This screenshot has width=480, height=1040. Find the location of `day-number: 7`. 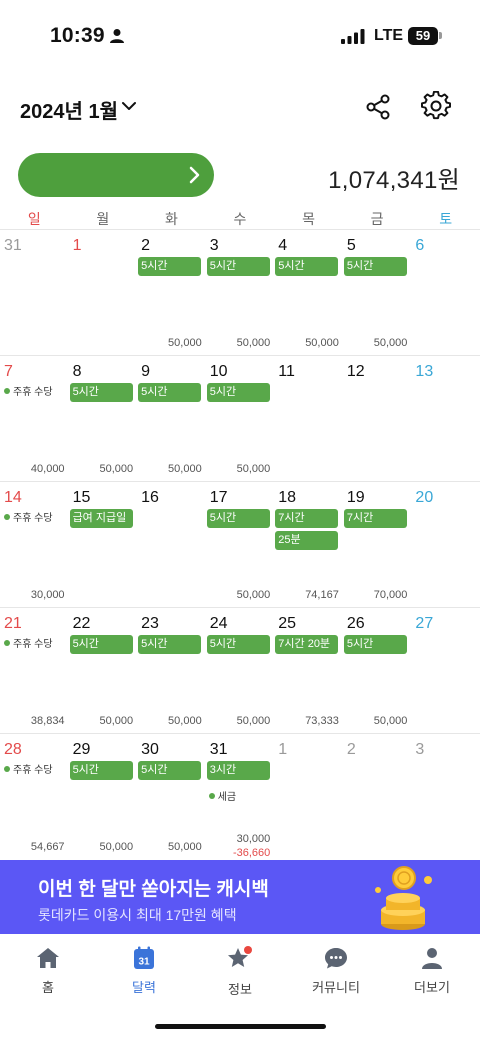

day-number: 7 is located at coordinates (8, 371).